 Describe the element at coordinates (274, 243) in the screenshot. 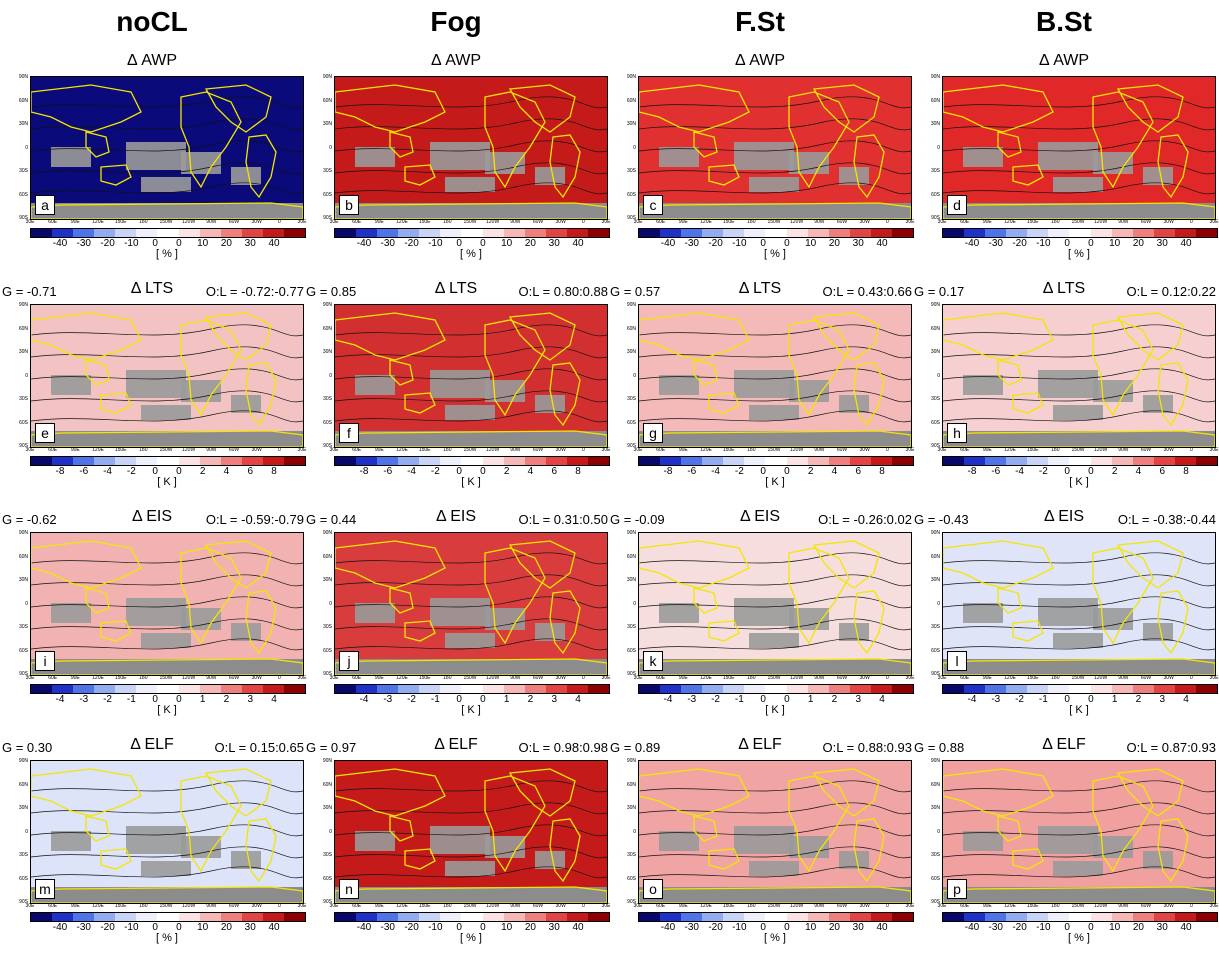

I see `colorbar-tick-label: 40` at that location.